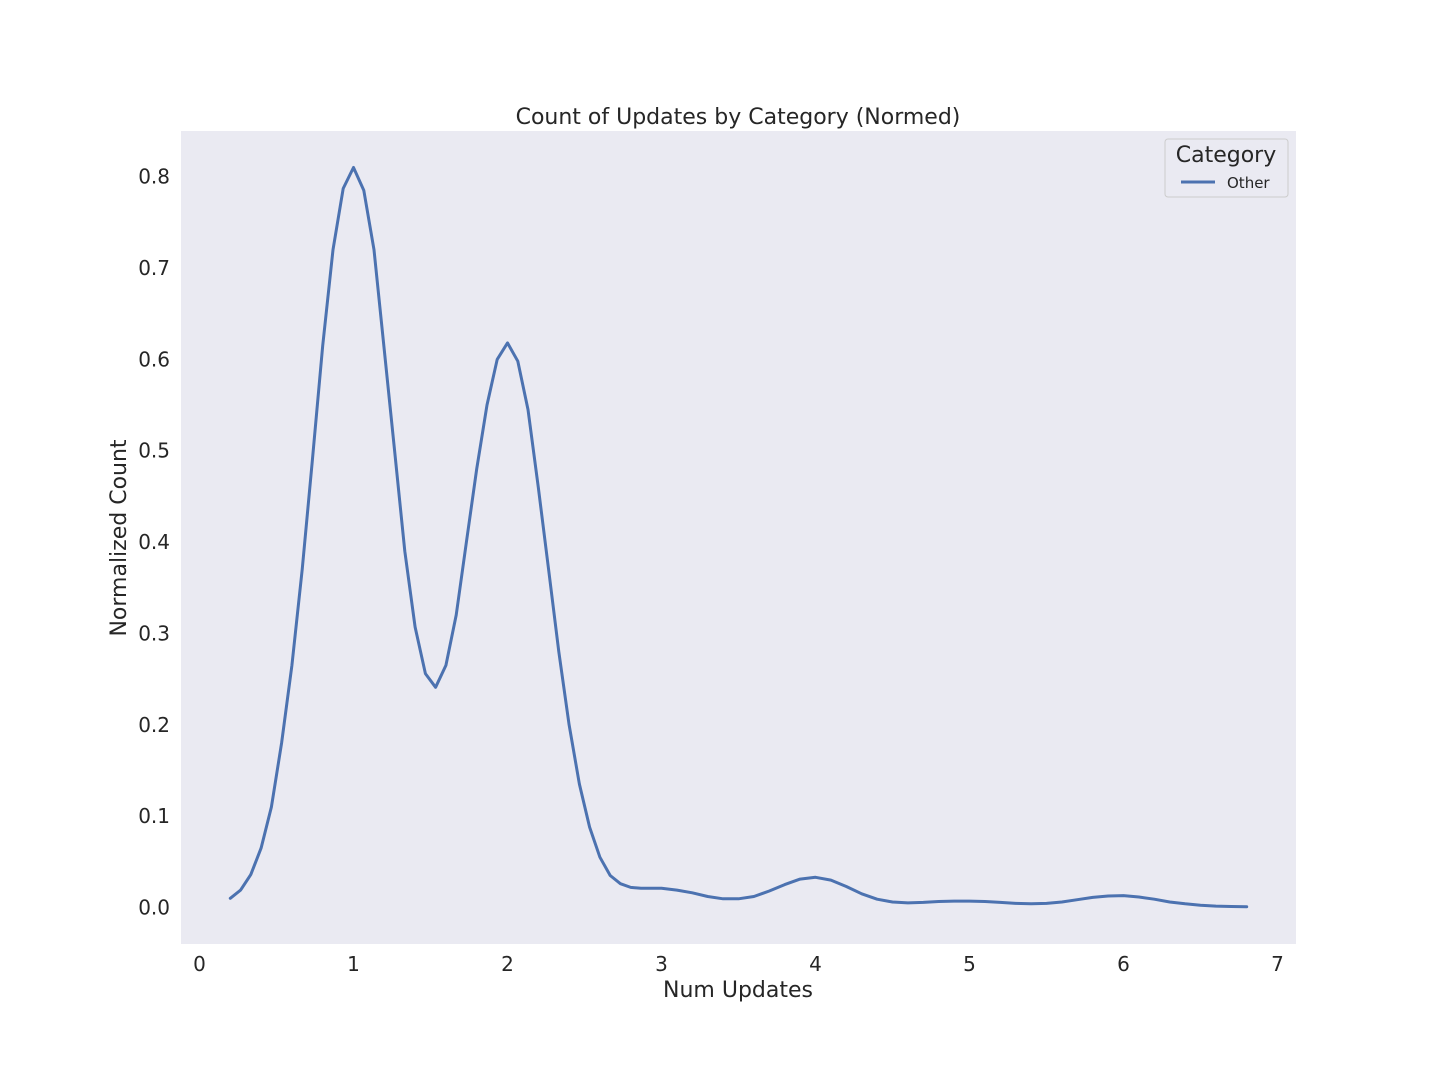  I want to click on x-tick-label: 4, so click(815, 964).